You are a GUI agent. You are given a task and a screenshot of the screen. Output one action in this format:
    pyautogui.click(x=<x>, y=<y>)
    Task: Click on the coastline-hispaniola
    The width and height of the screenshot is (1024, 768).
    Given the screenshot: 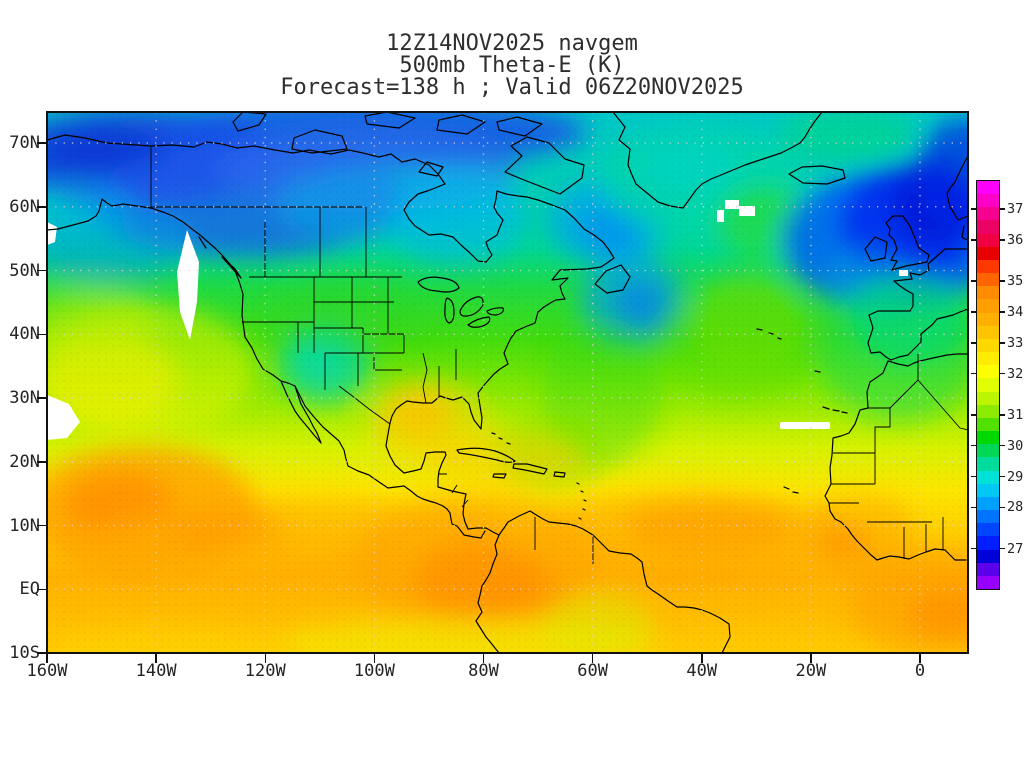 What is the action you would take?
    pyautogui.click(x=530, y=469)
    